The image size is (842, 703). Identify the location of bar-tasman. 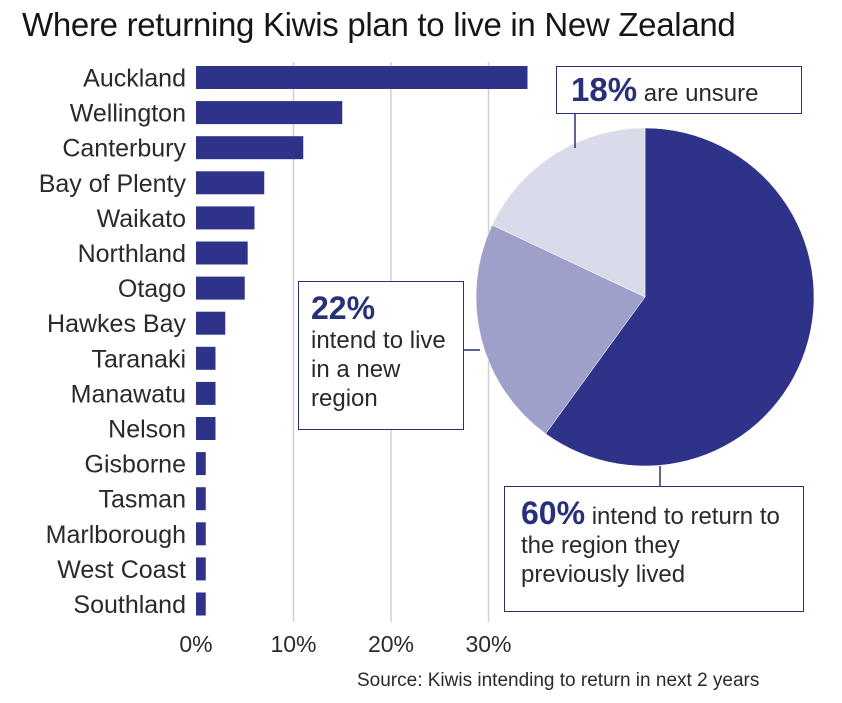
(201, 499).